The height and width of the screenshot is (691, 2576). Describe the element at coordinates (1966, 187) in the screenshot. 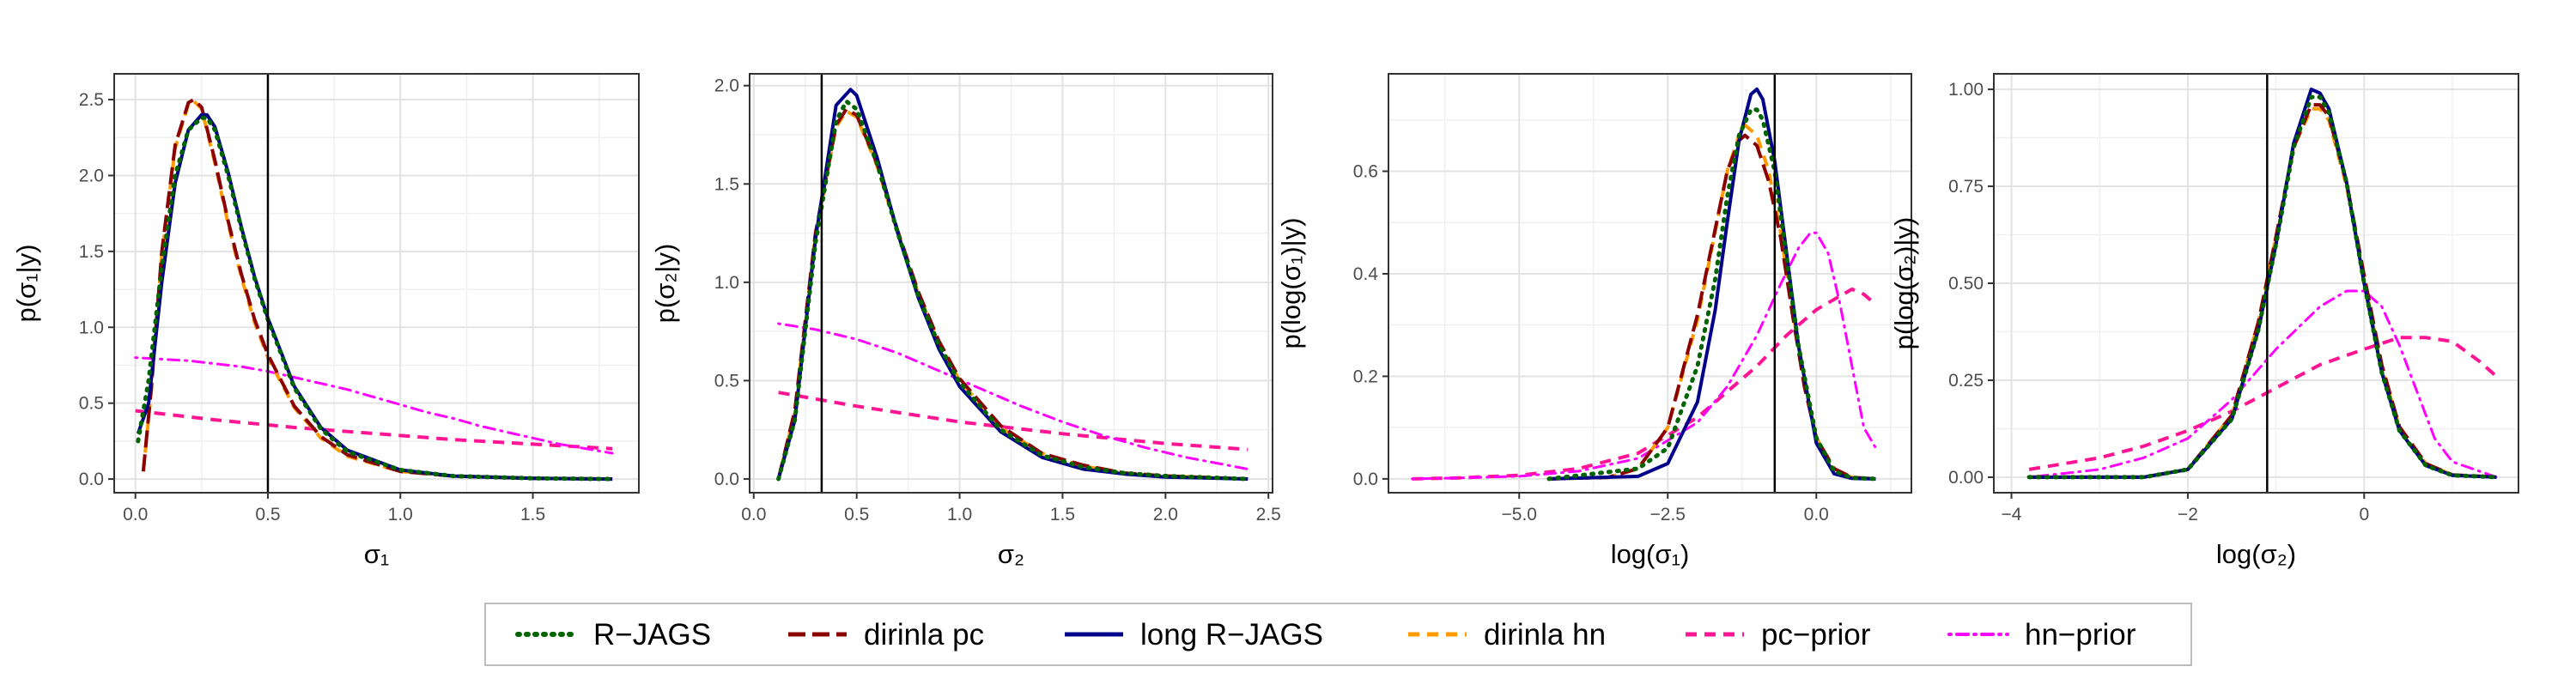

I see `y-tick-label: 0.75` at that location.